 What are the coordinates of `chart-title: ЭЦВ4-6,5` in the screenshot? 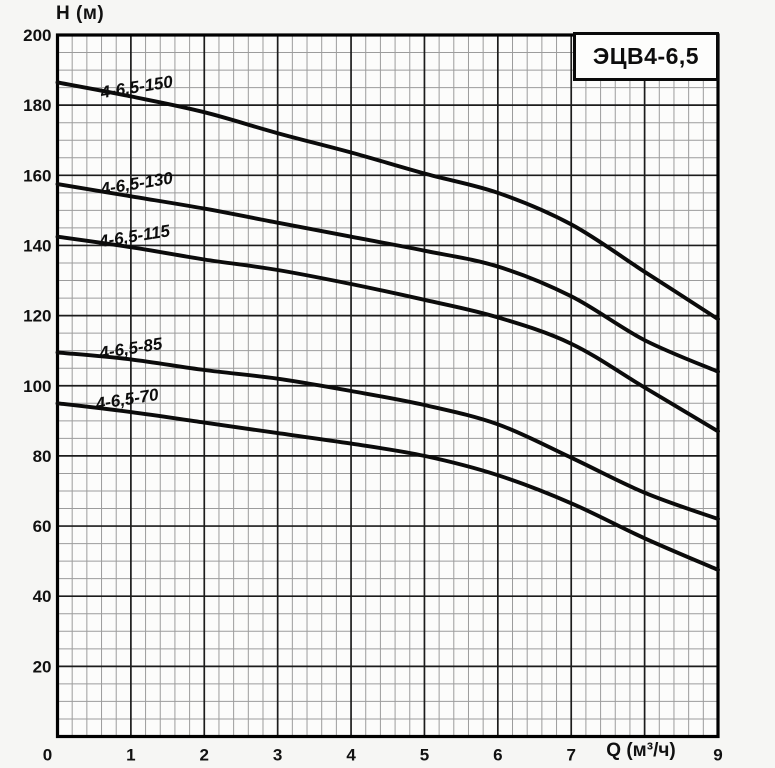 It's located at (646, 56).